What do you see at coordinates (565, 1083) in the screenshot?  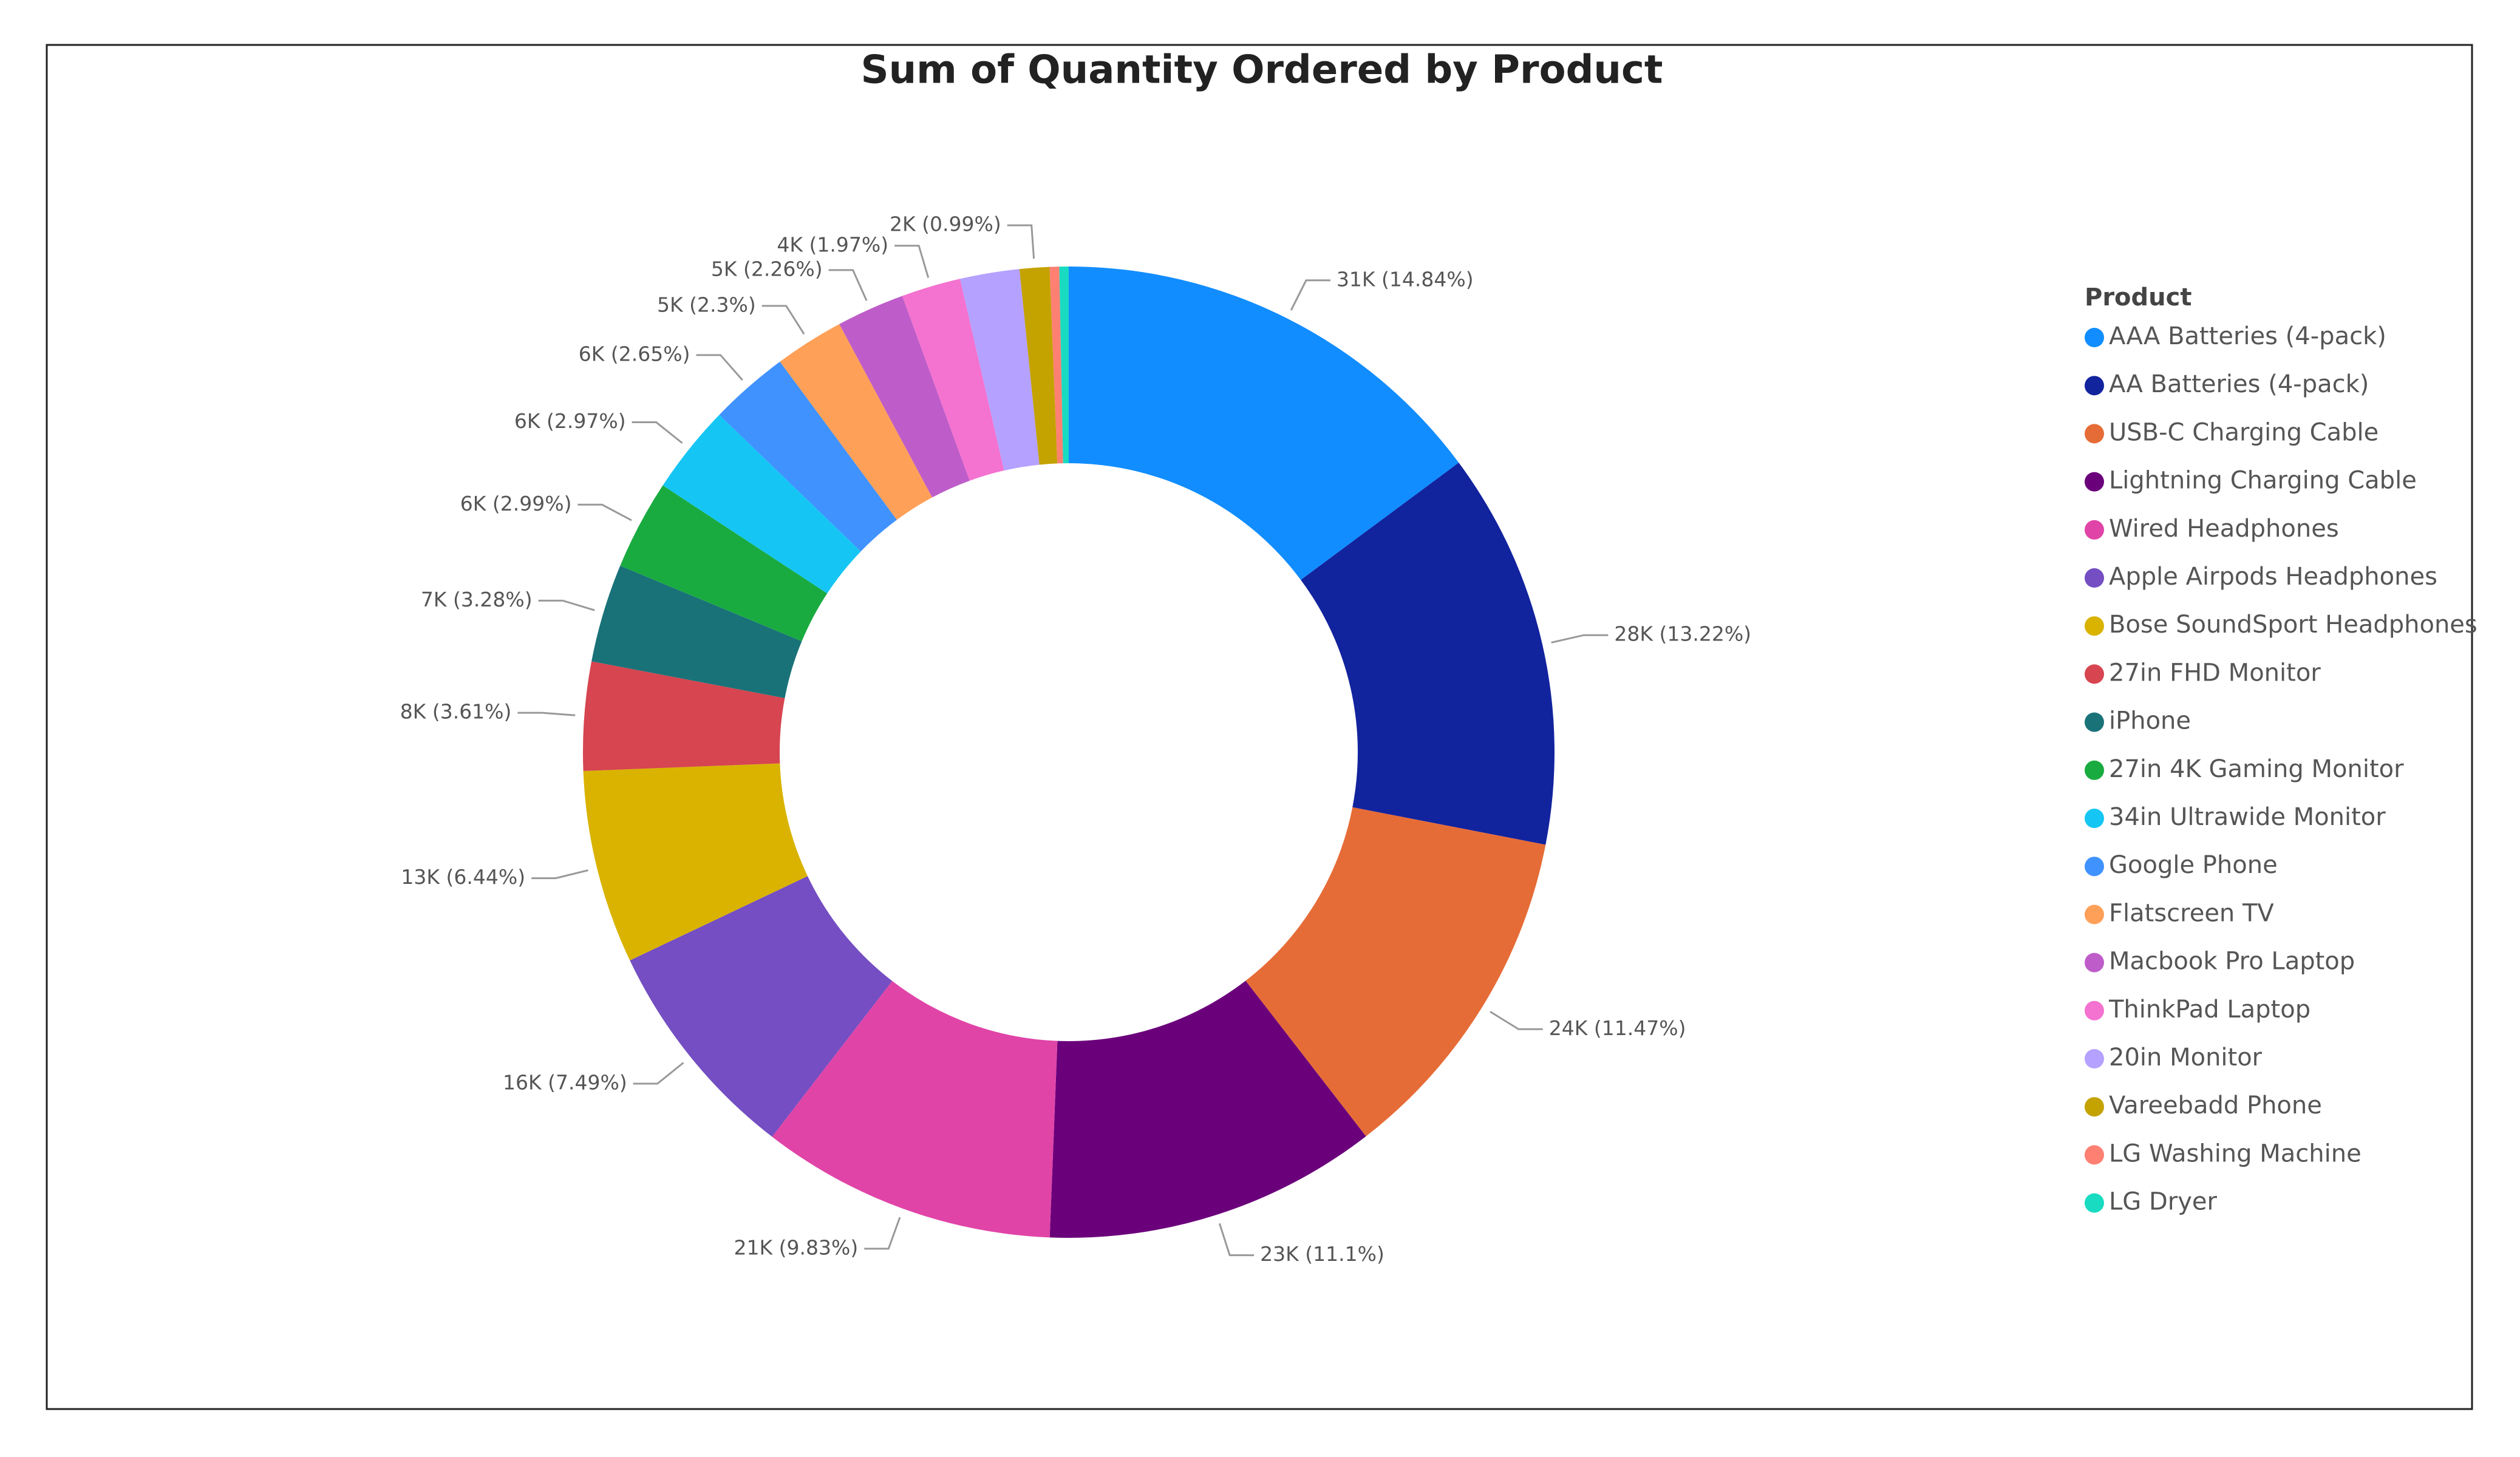 I see `data-label: 16K (7.49%)` at bounding box center [565, 1083].